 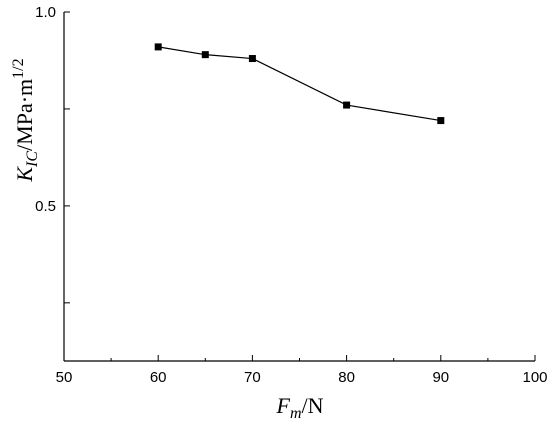 I want to click on x-axis-ticks: 50 60 70 80 90 100, so click(x=302, y=370).